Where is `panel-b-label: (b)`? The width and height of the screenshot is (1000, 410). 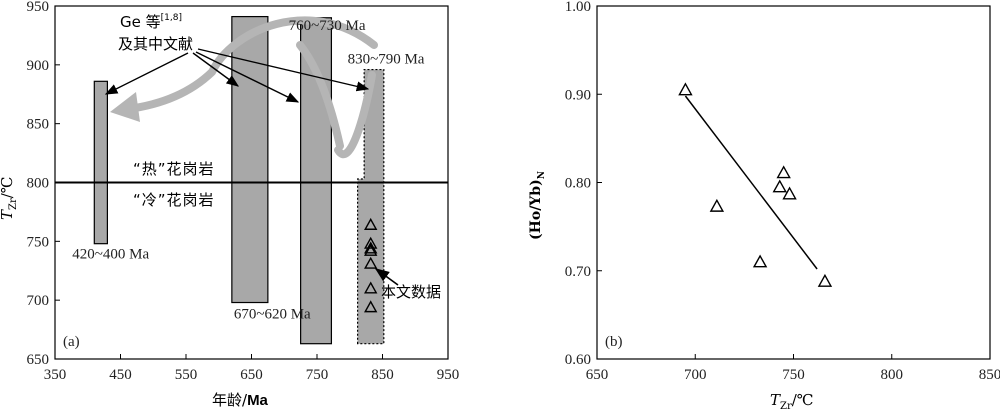 panel-b-label: (b) is located at coordinates (614, 342).